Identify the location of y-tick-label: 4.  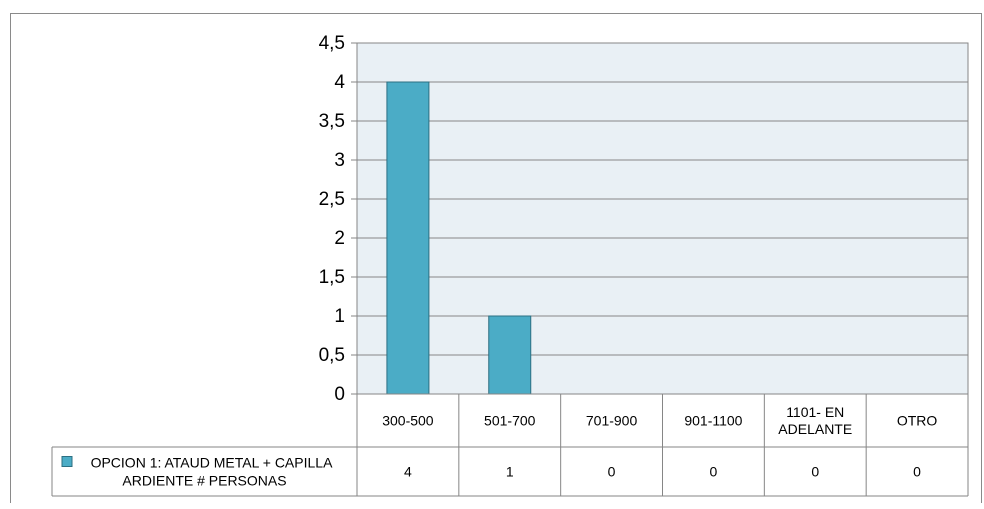
(339, 82).